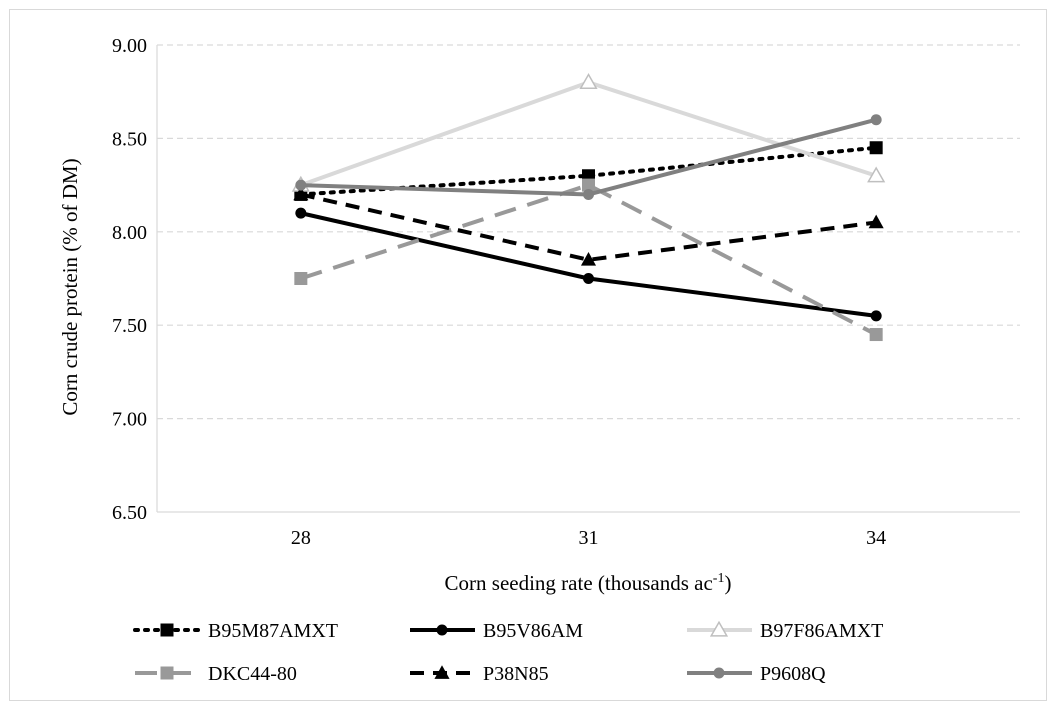  I want to click on x-axis-label-tail: ), so click(727, 583).